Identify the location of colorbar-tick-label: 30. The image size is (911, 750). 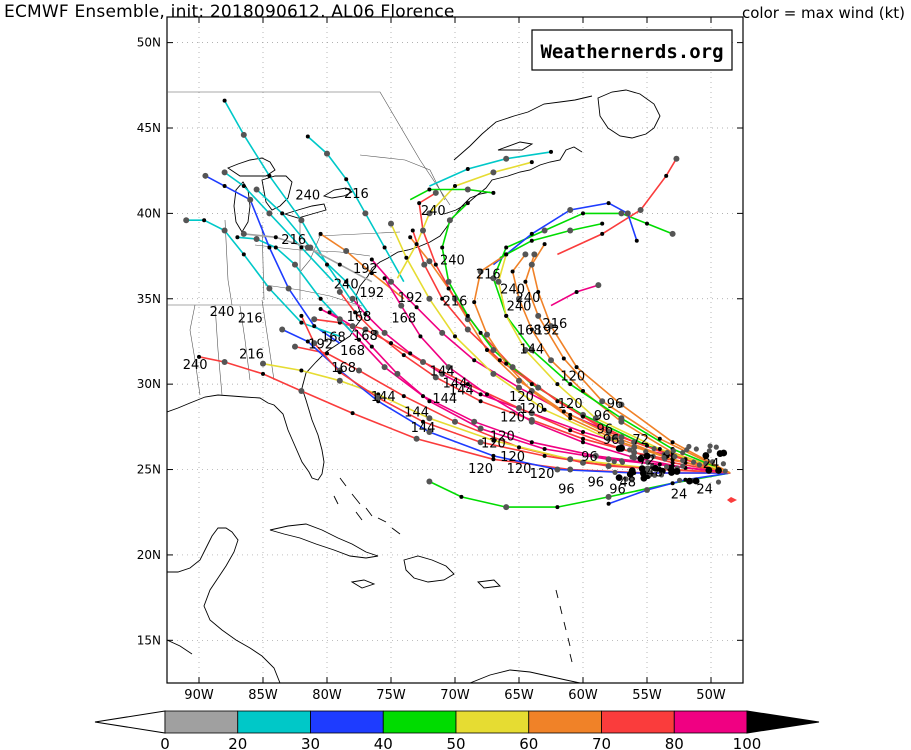
(310, 742).